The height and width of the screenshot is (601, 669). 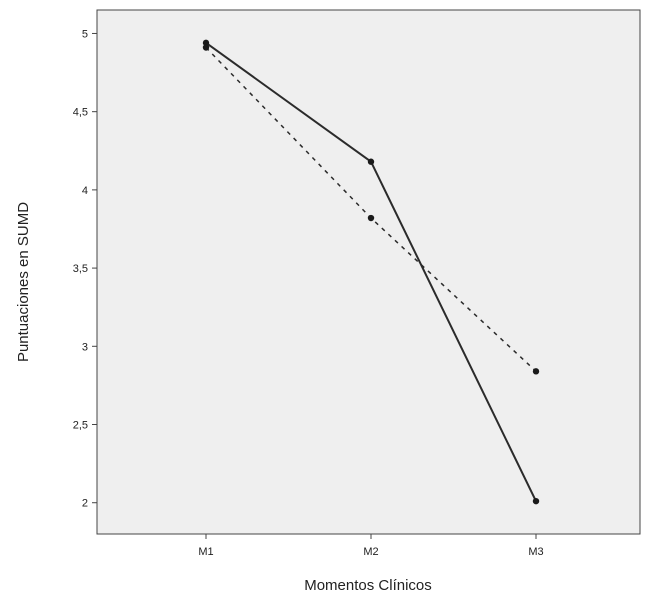 I want to click on y-tick-label: 2, so click(x=85, y=504).